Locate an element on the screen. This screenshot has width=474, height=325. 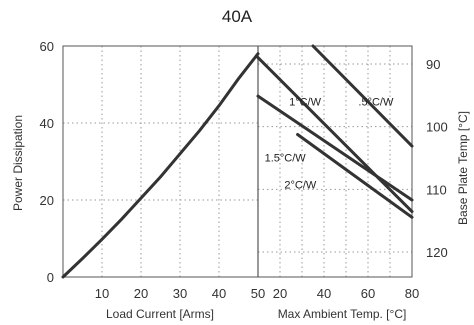
y-tick-label-20: 20 is located at coordinates (47, 200).